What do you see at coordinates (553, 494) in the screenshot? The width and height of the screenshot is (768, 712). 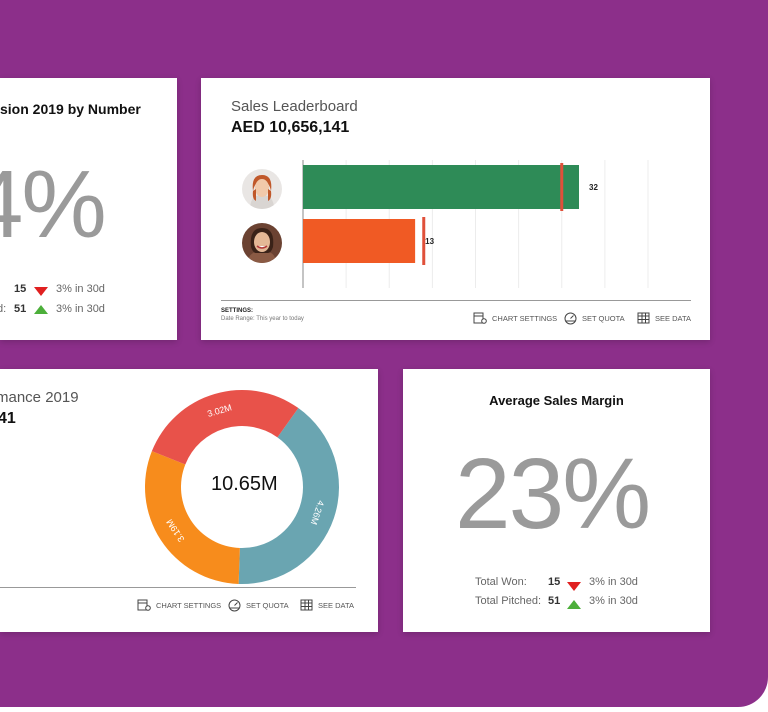 I see `margin-big-value: 23%` at bounding box center [553, 494].